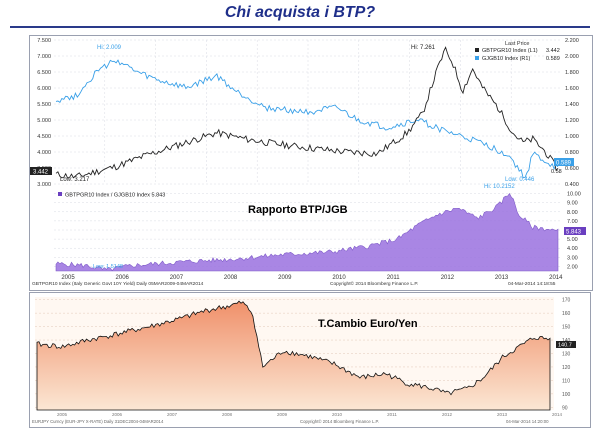  I want to click on ratio-x-label: 2007, so click(177, 278).